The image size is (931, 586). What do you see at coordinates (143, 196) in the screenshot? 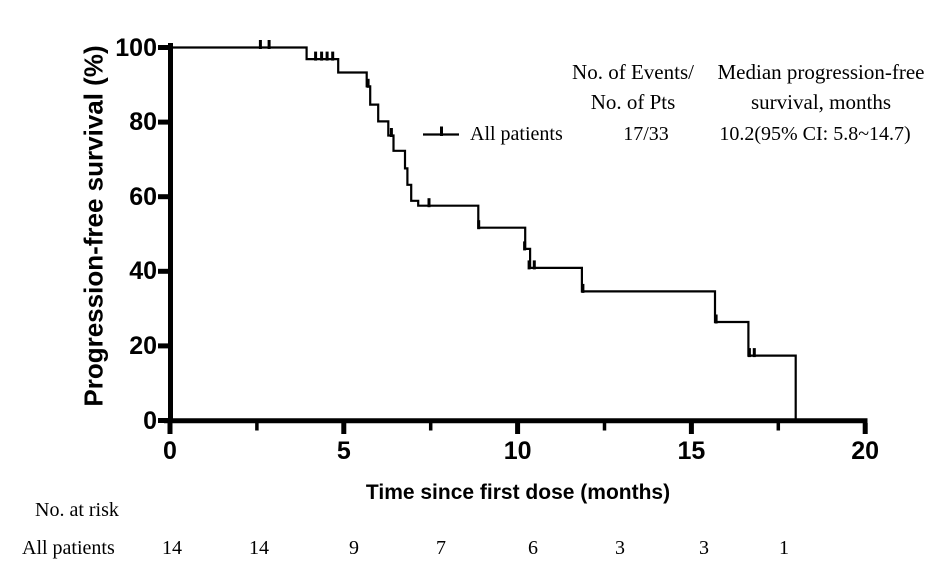
I see `y-tick-label: 60` at bounding box center [143, 196].